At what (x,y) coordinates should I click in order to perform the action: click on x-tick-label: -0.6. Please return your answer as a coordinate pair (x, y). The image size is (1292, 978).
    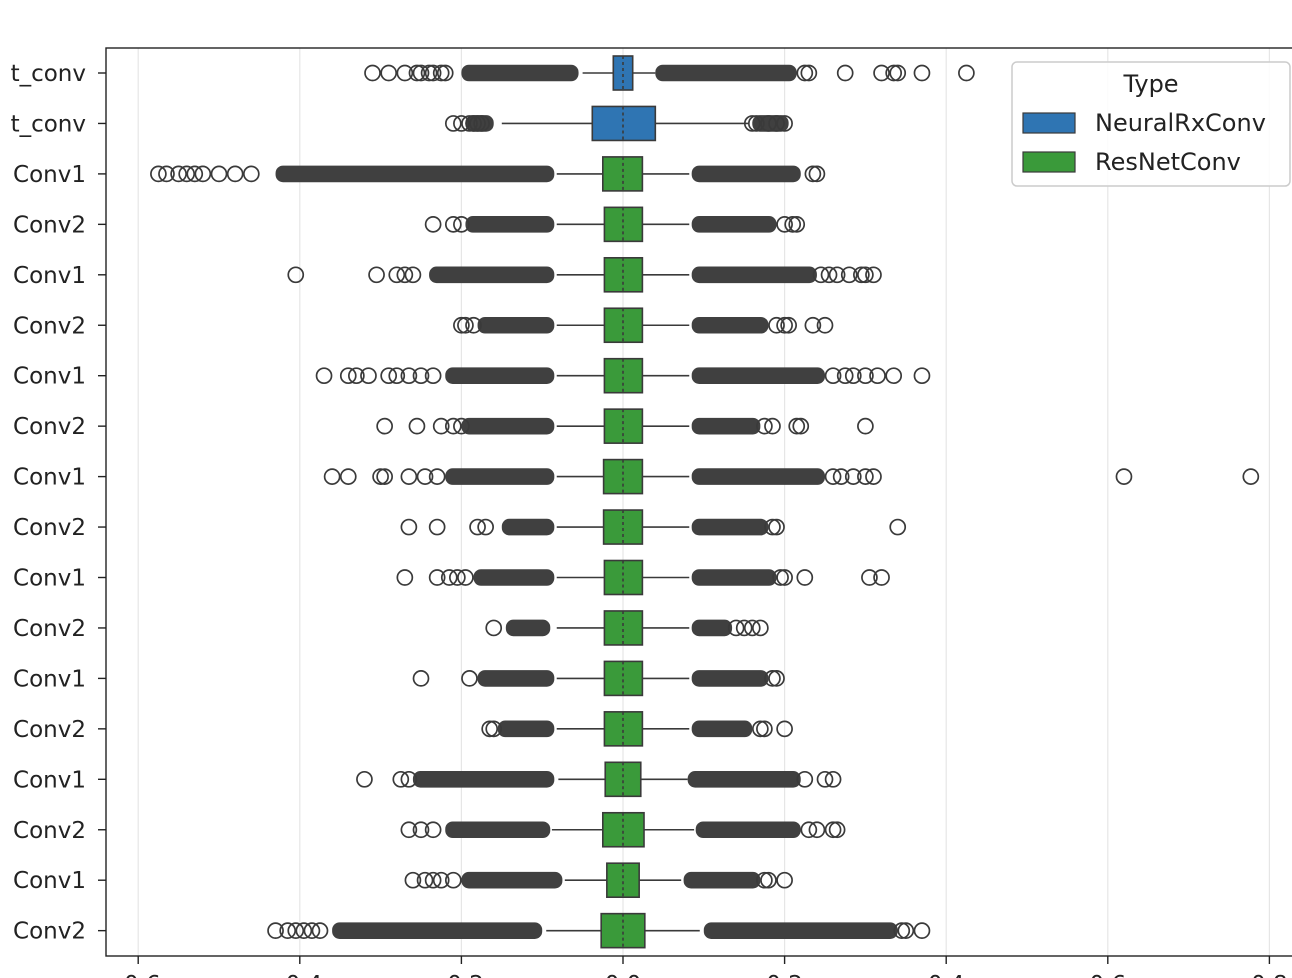
    Looking at the image, I should click on (138, 975).